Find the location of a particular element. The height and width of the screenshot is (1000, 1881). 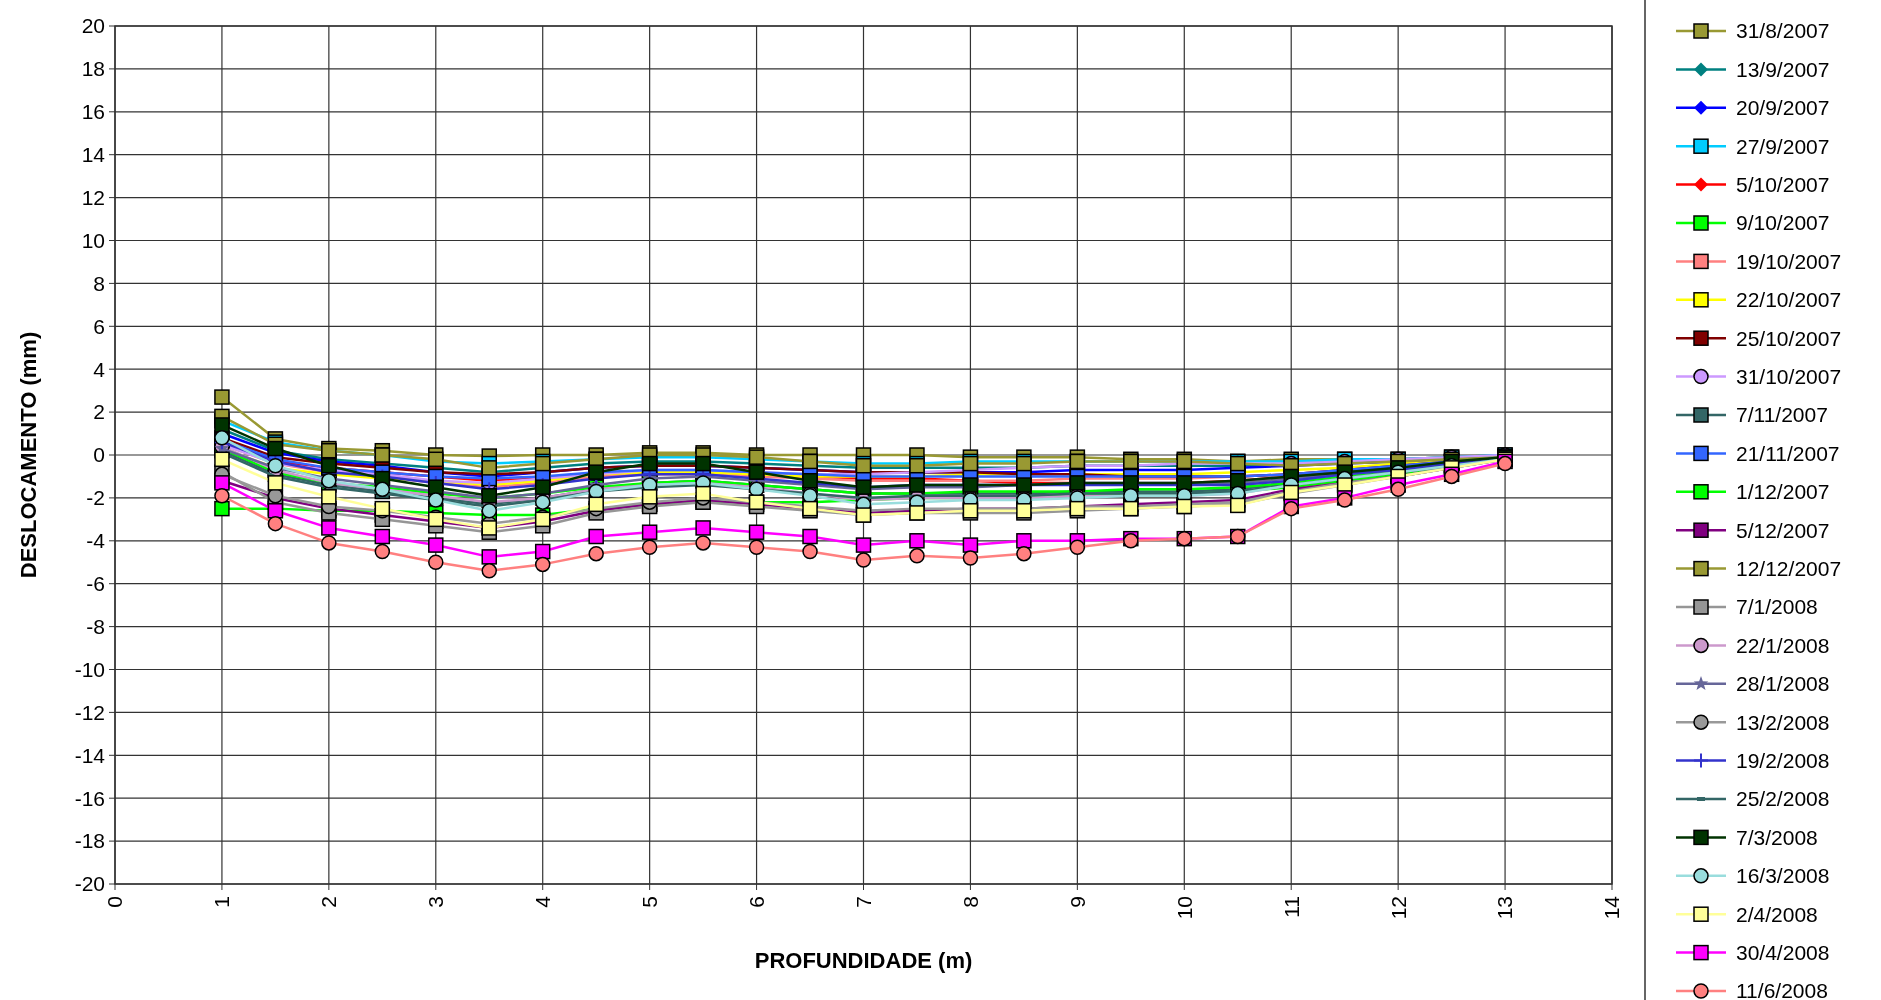

x-axis-title: PROFUNDIDADE (m) is located at coordinates (863, 960).